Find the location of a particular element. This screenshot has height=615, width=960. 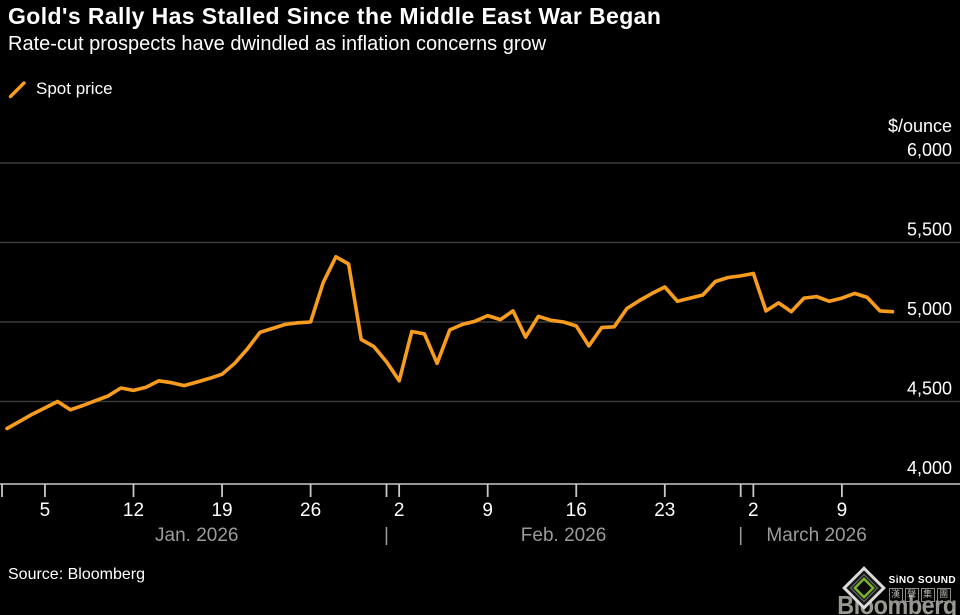

x-axis-tick-label: 16 is located at coordinates (576, 510).